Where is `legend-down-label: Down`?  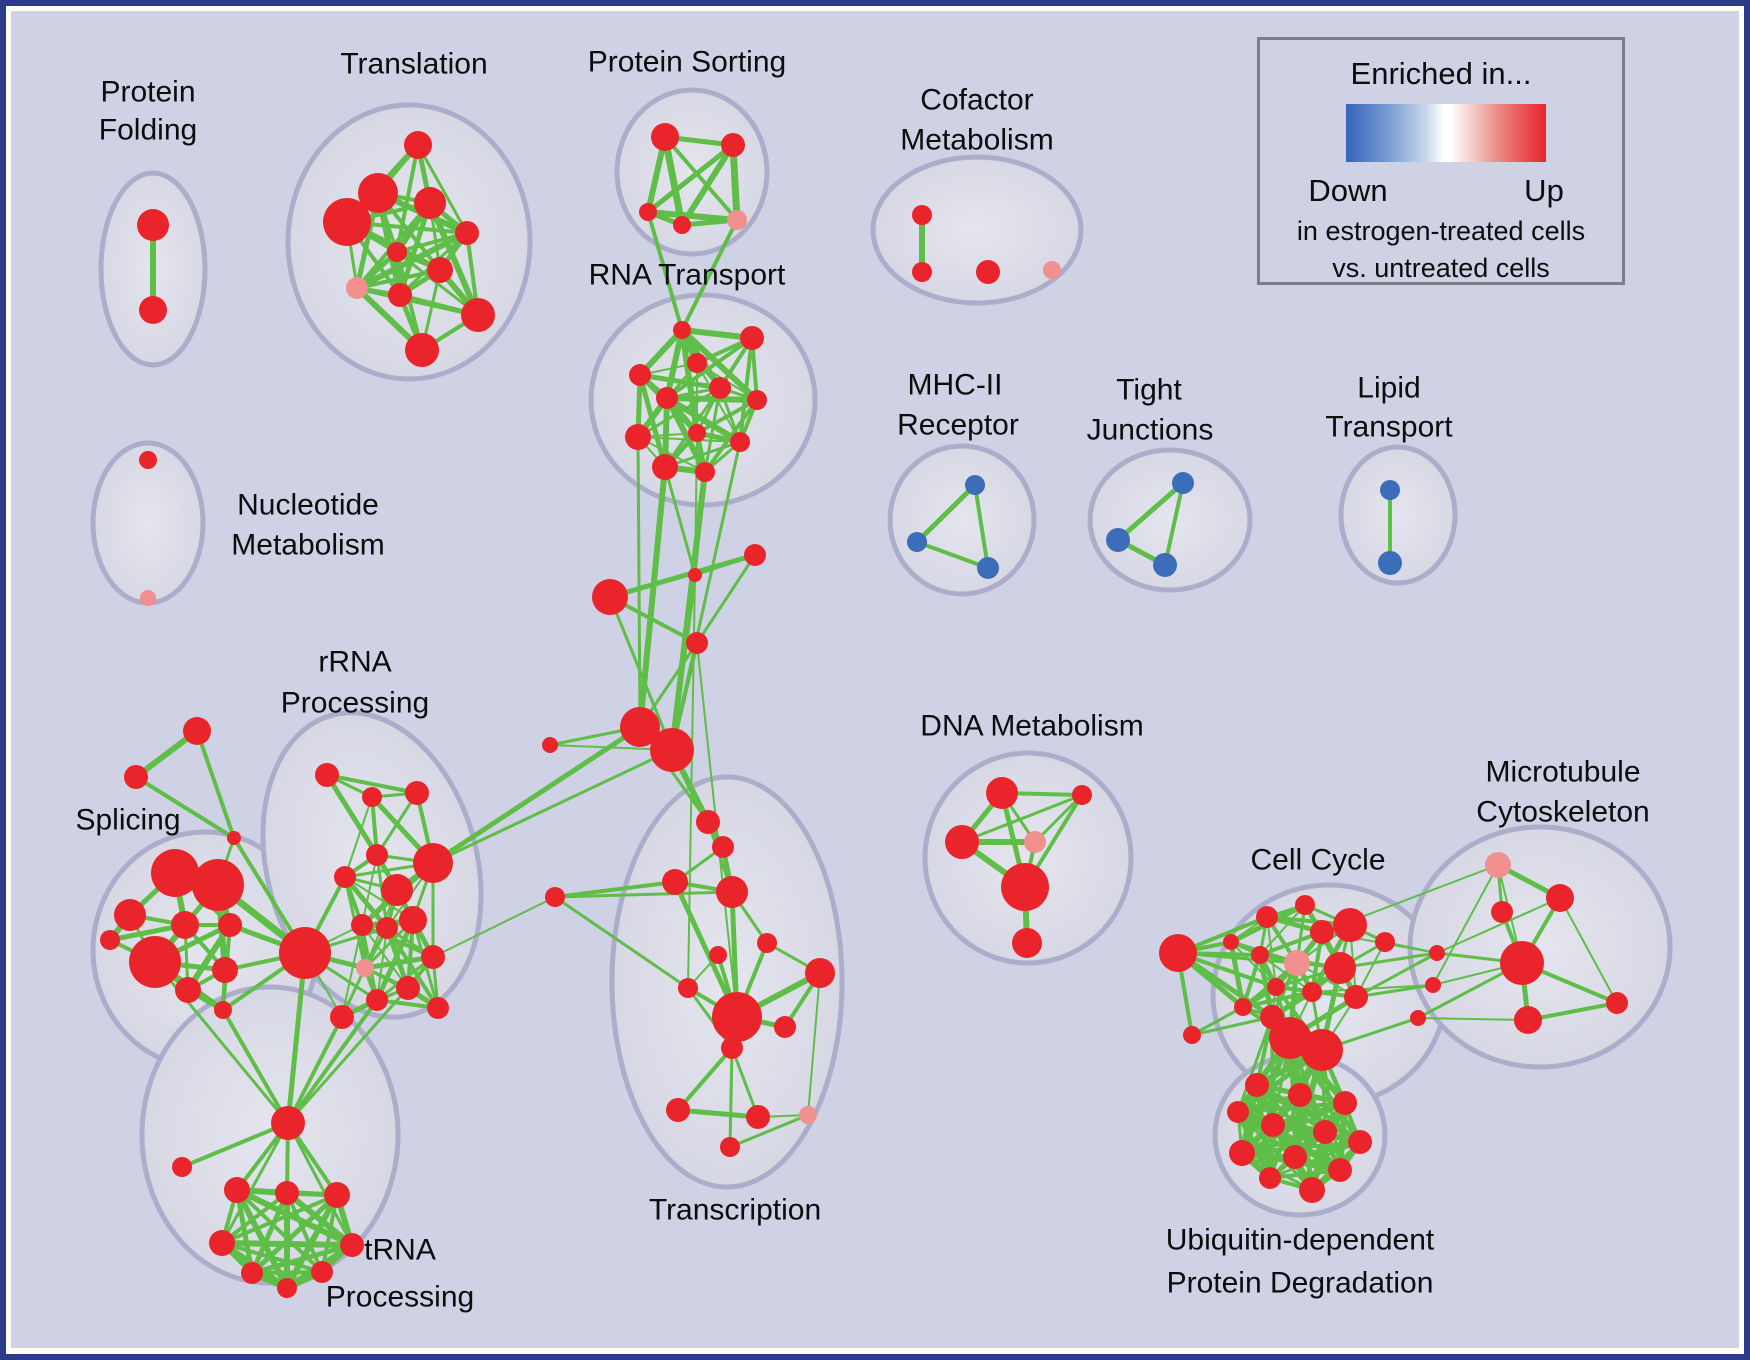
legend-down-label: Down is located at coordinates (1348, 190).